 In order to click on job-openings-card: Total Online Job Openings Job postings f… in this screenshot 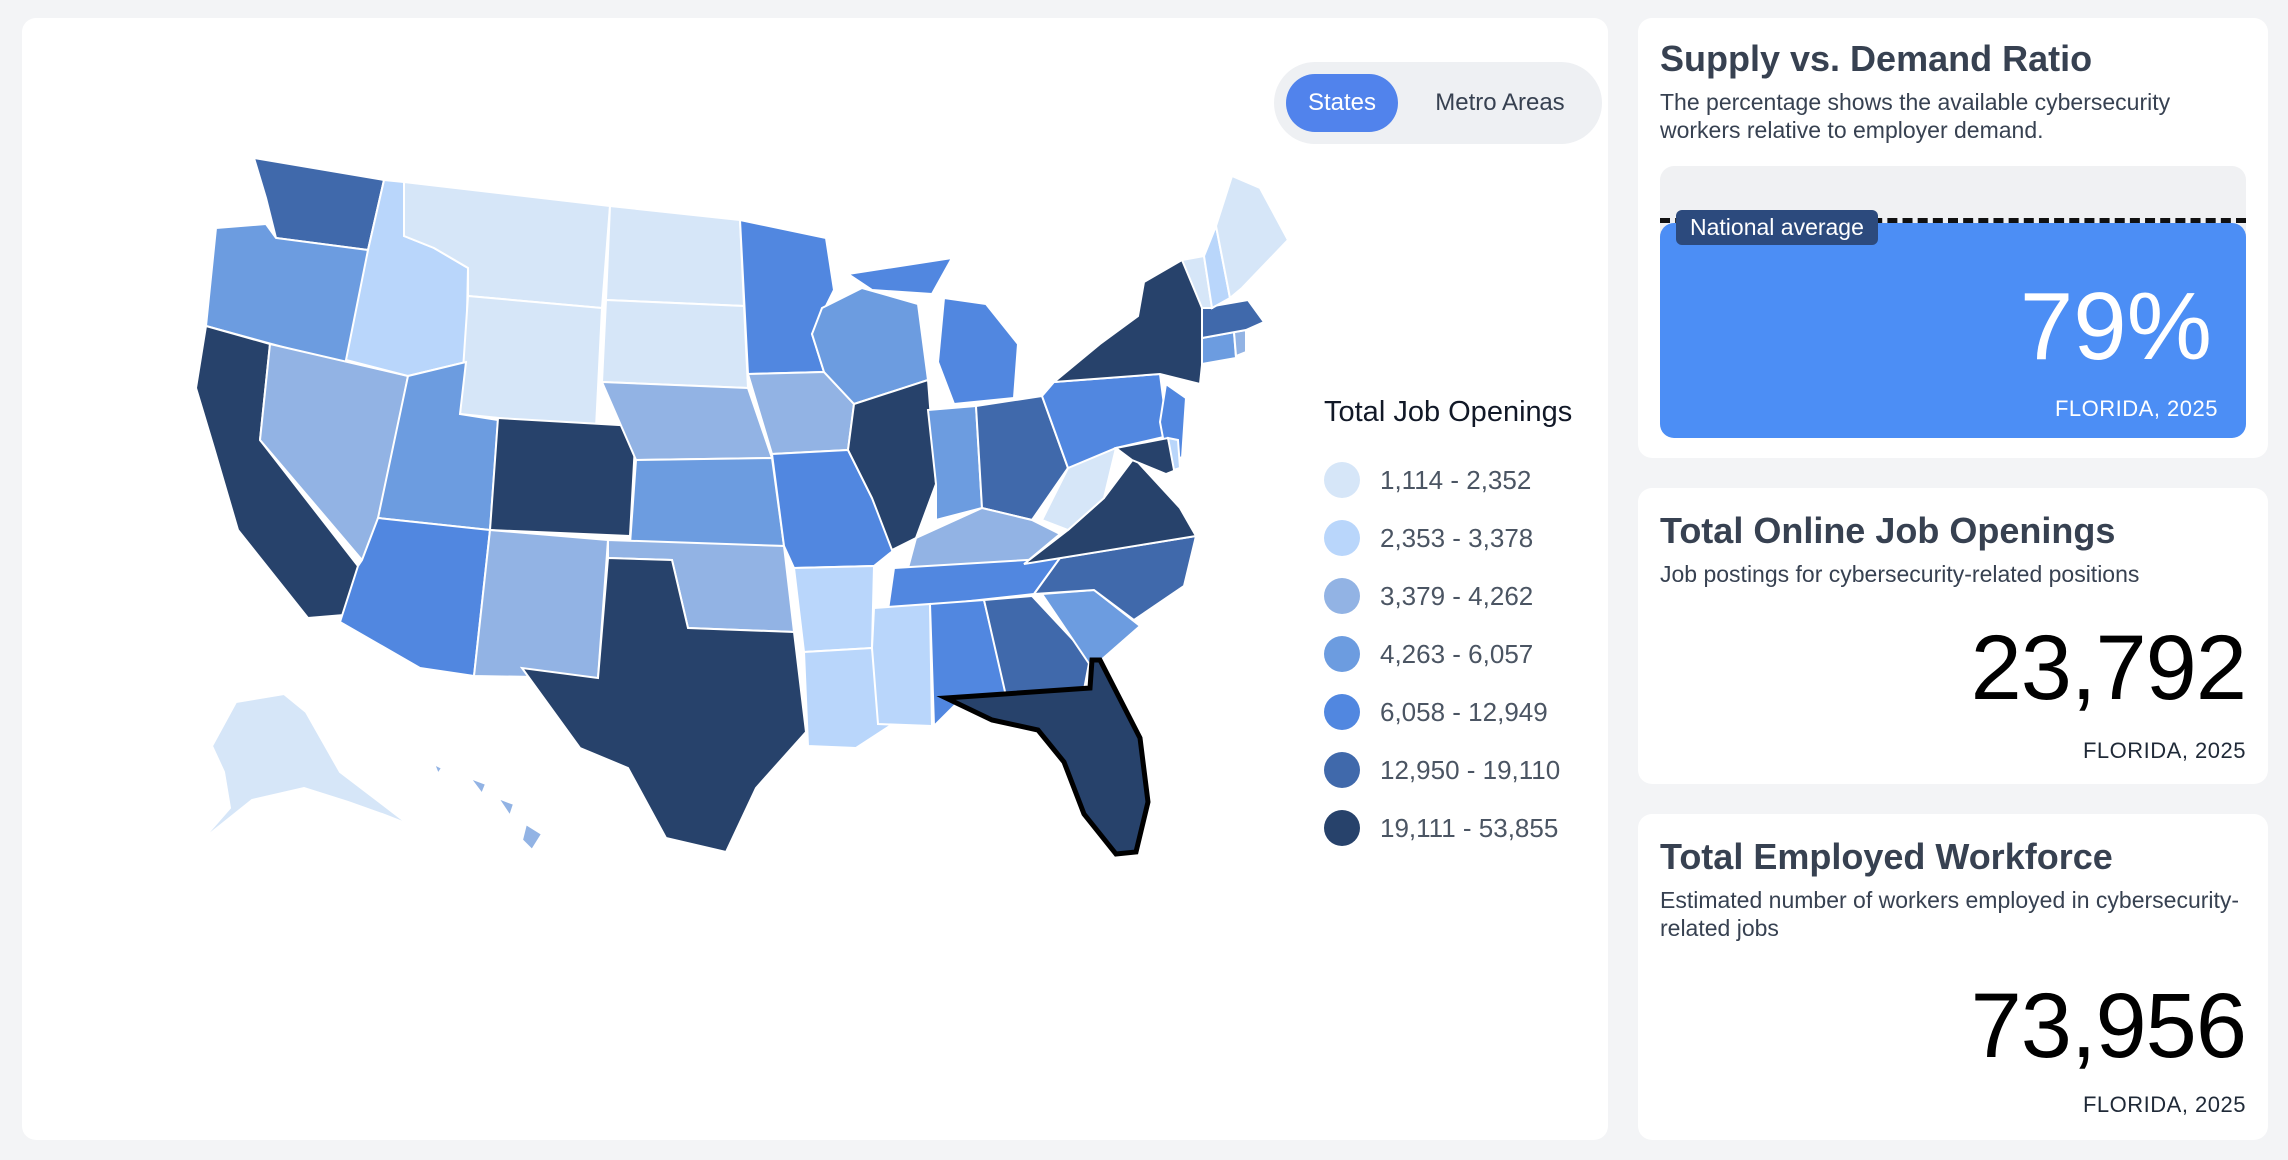, I will do `click(1953, 636)`.